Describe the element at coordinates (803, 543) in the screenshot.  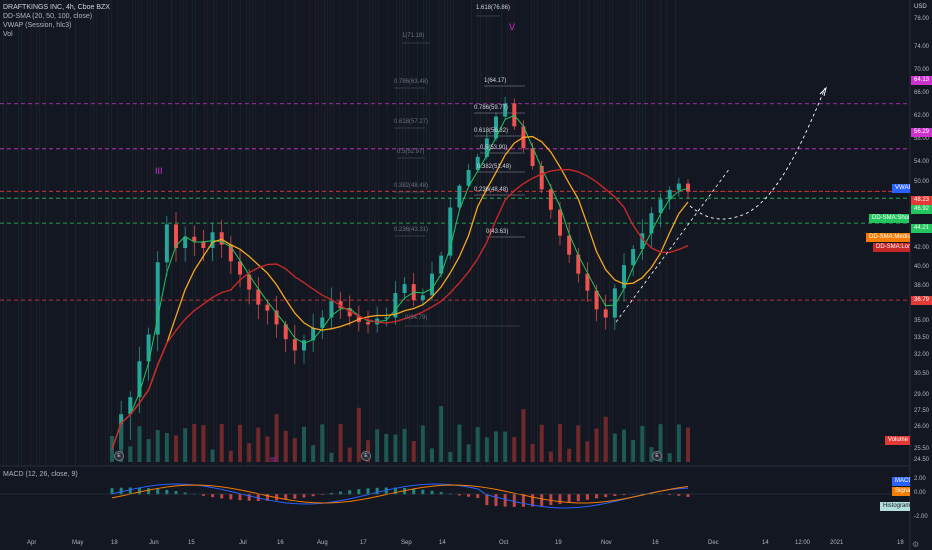
I see `time-tick: 12:00` at that location.